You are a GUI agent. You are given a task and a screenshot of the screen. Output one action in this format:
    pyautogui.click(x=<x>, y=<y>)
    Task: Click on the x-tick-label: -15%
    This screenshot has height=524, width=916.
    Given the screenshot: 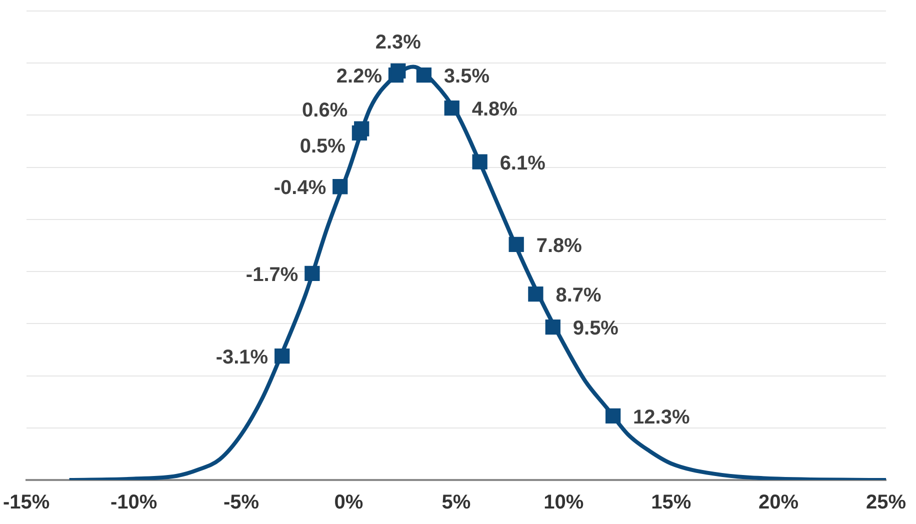 What is the action you would take?
    pyautogui.click(x=26, y=503)
    